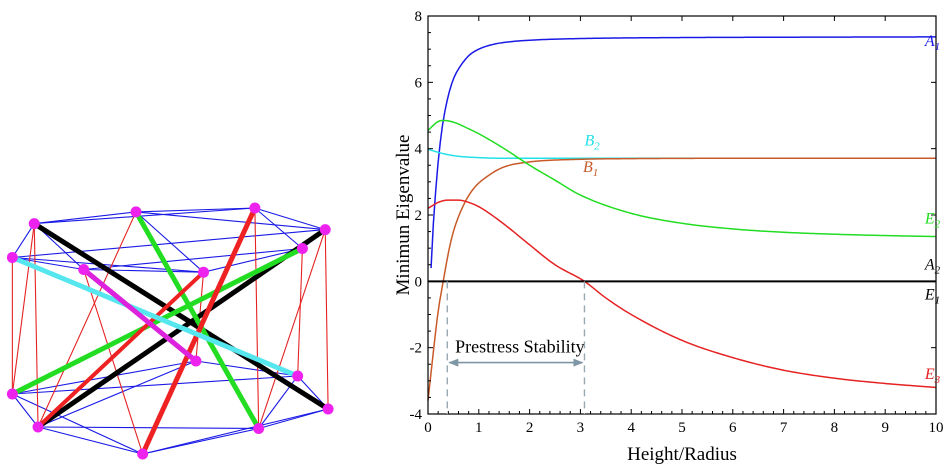 This screenshot has height=466, width=951. What do you see at coordinates (419, 83) in the screenshot?
I see `y-tick-label: 6` at bounding box center [419, 83].